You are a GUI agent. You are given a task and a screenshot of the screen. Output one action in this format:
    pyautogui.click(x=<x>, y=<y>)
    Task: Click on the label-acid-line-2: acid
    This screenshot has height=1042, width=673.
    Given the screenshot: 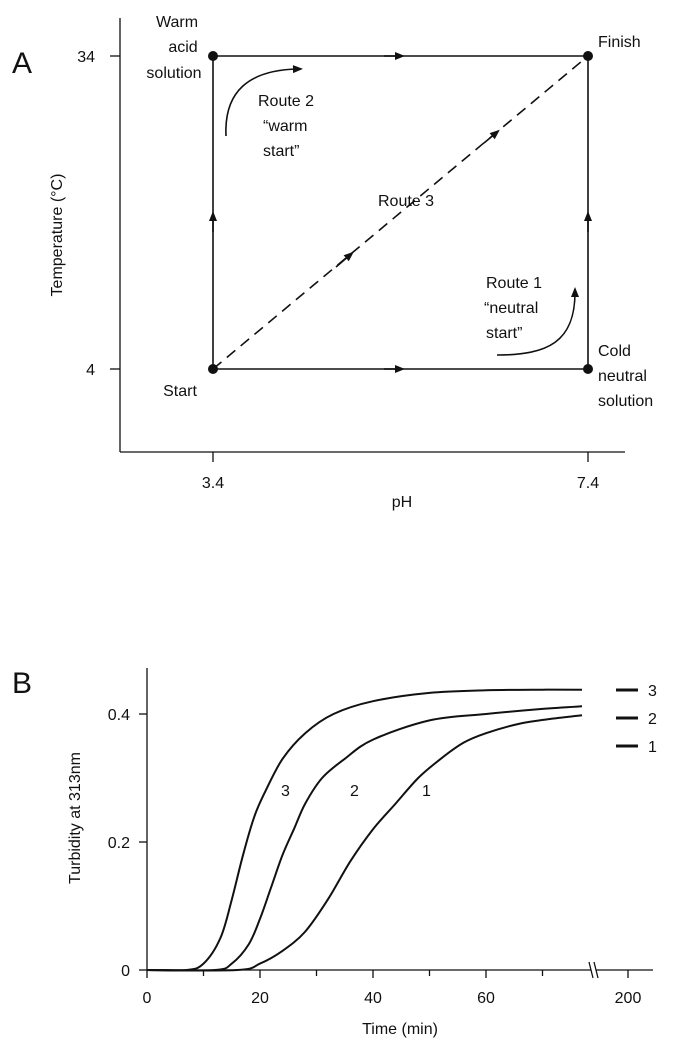 What is the action you would take?
    pyautogui.click(x=182, y=47)
    